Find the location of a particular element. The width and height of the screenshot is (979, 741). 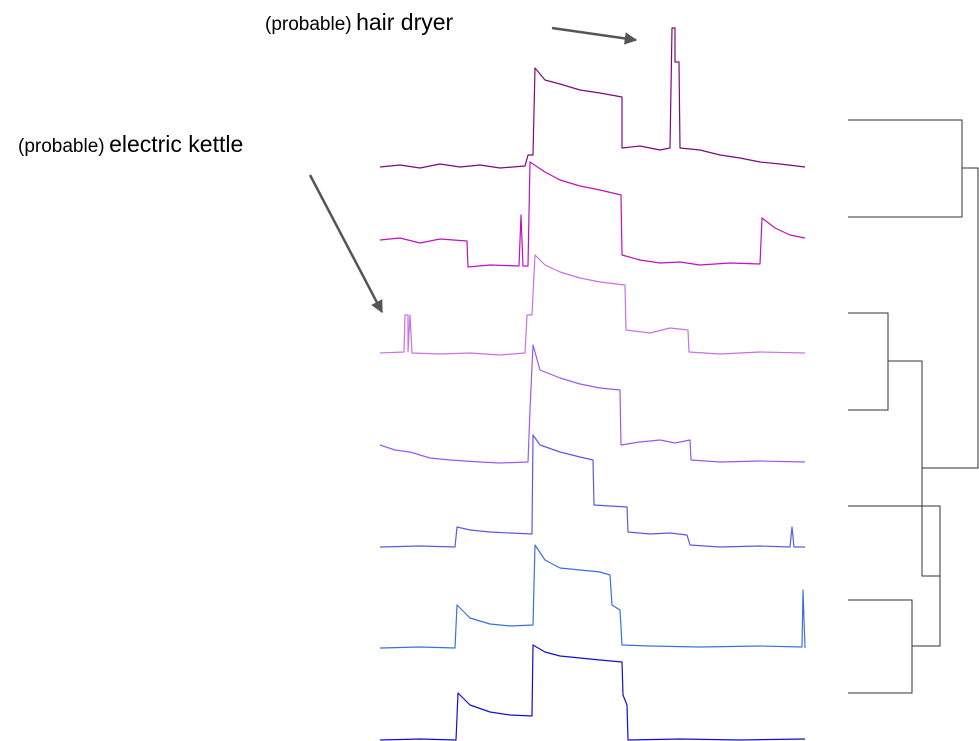

dendrogram is located at coordinates (913, 406).